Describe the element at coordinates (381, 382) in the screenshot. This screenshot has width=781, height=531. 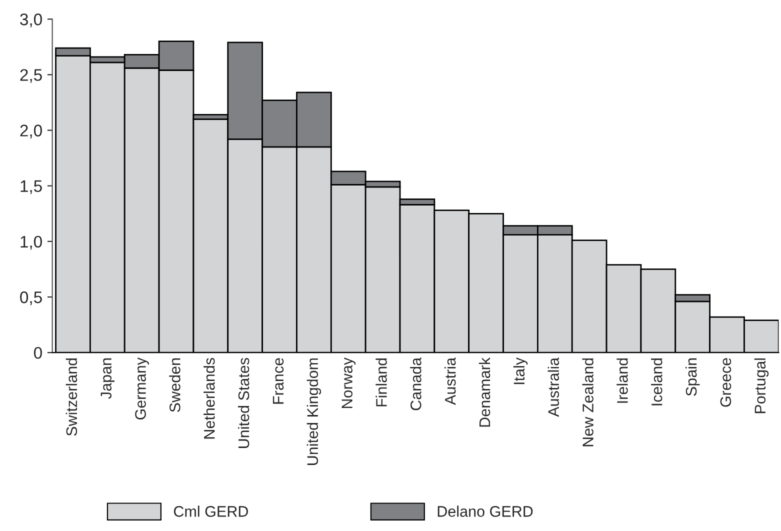
I see `x-tick-label: Finland` at that location.